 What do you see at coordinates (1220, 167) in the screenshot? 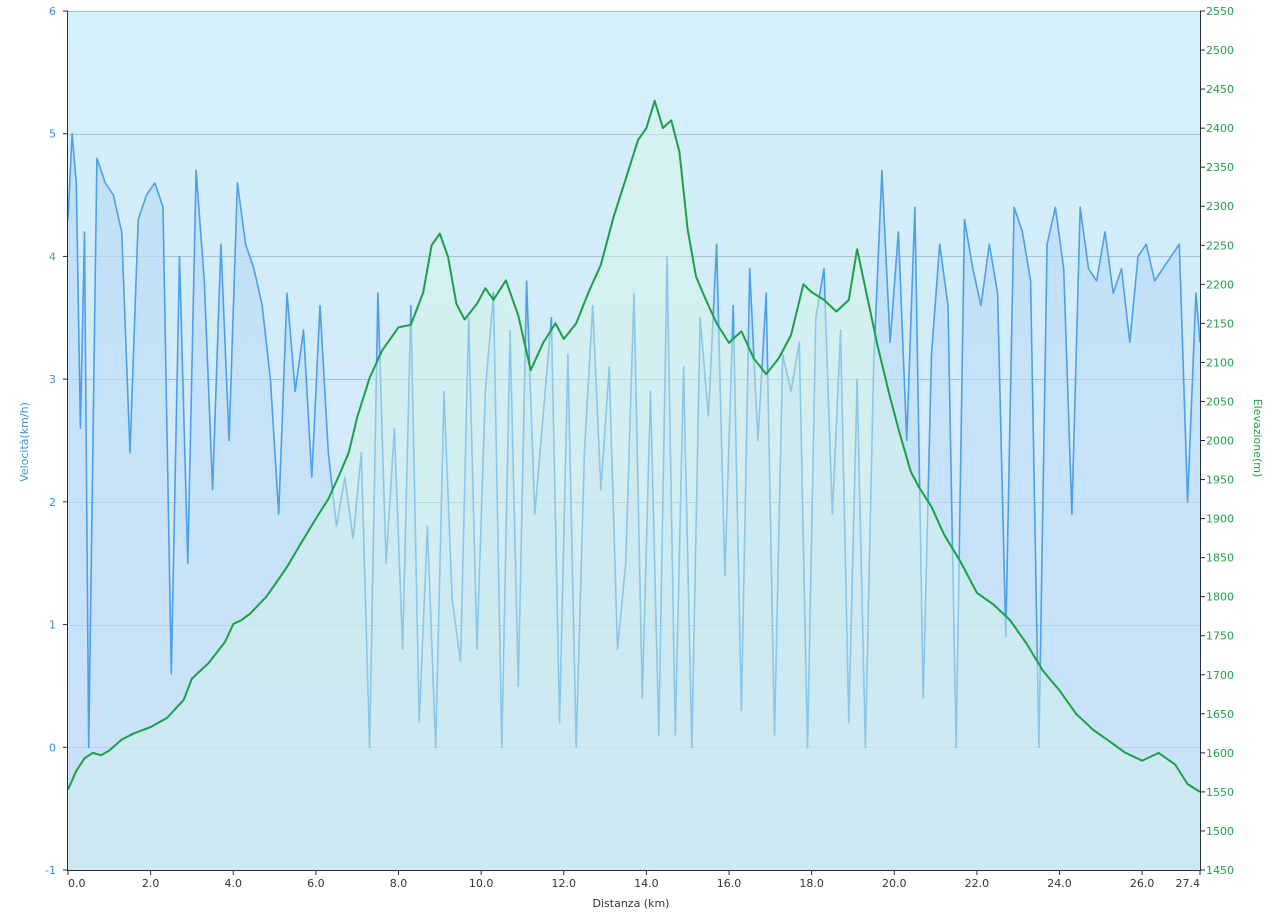
I see `right-tick-label: 2350` at bounding box center [1220, 167].